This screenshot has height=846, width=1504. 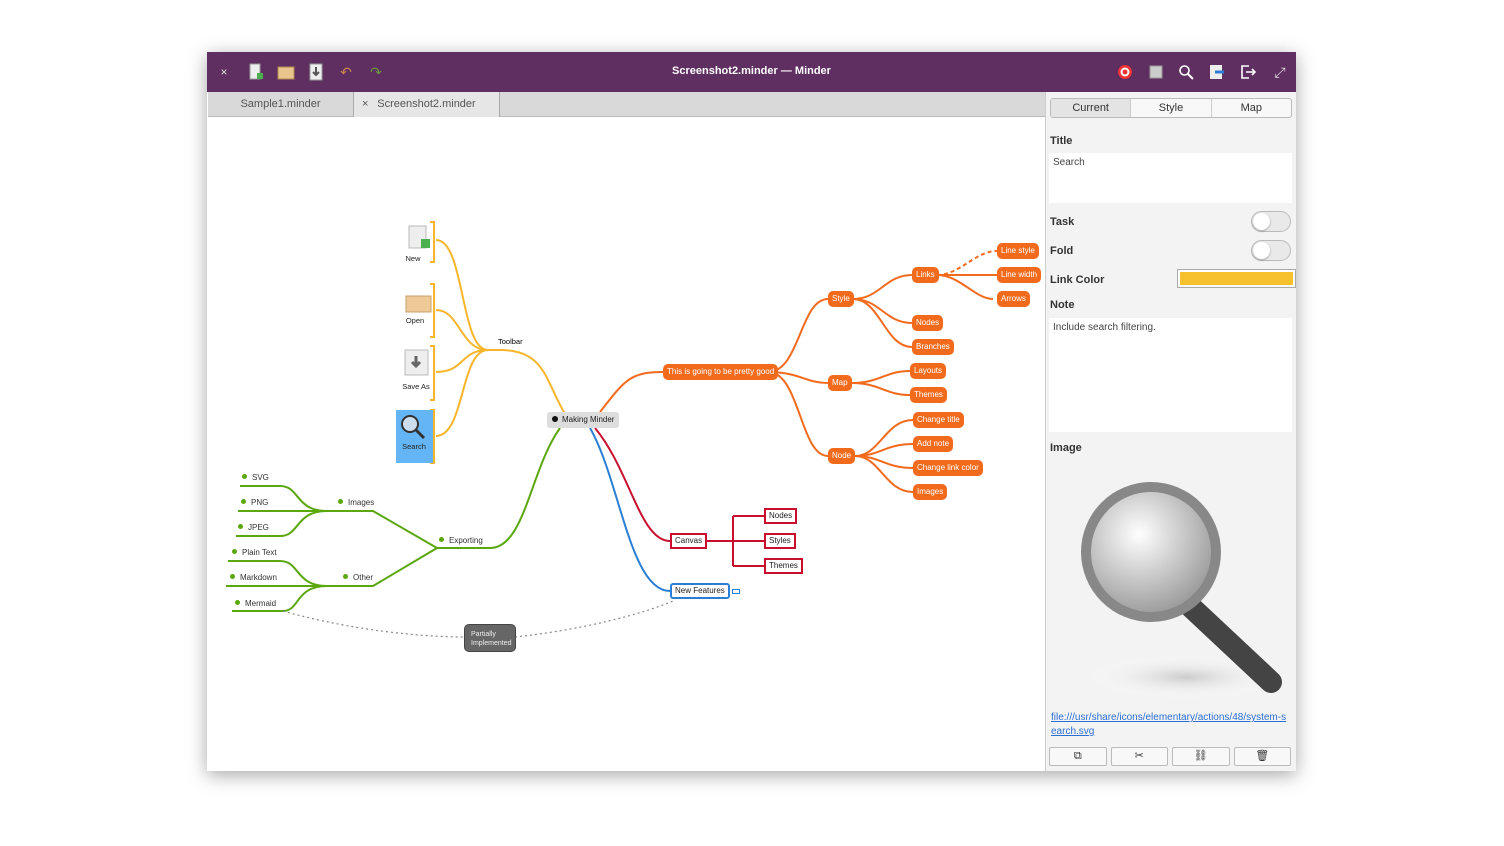 I want to click on task-label: Task, so click(x=1062, y=222).